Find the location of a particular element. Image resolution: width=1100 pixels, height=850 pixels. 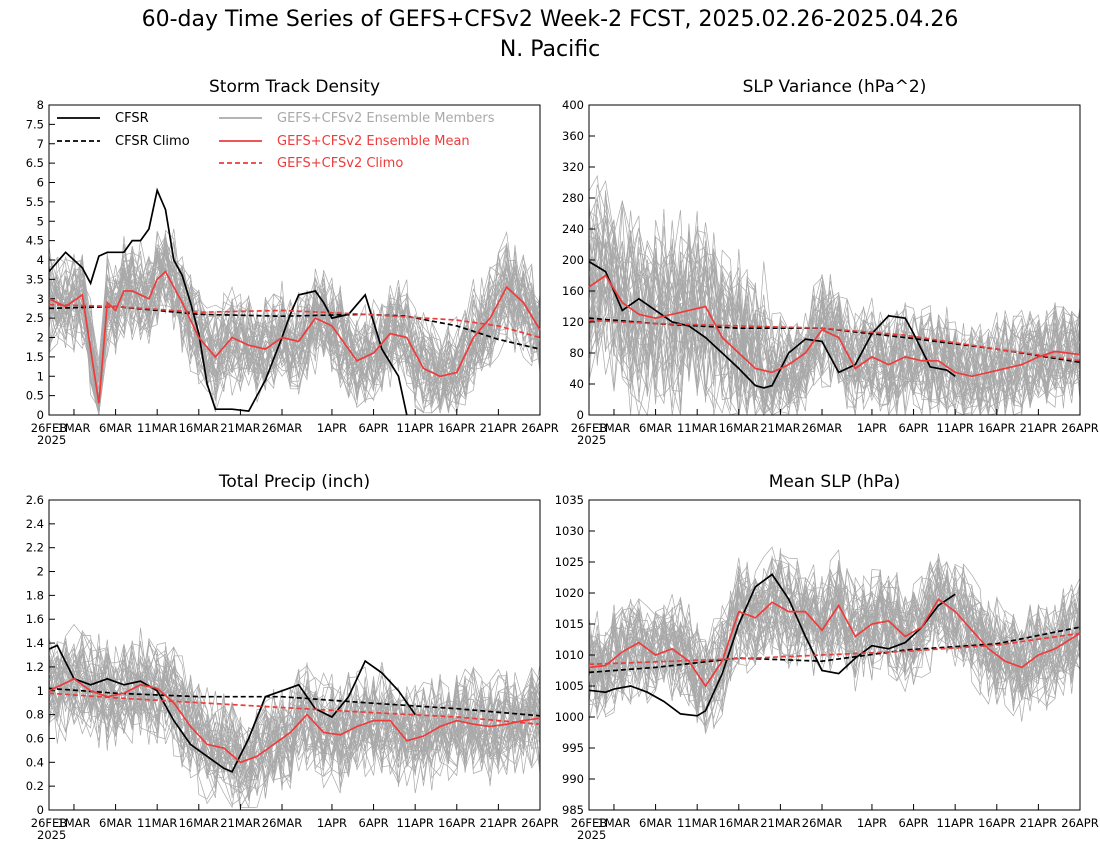

y-tick-label: 280 is located at coordinates (573, 198).